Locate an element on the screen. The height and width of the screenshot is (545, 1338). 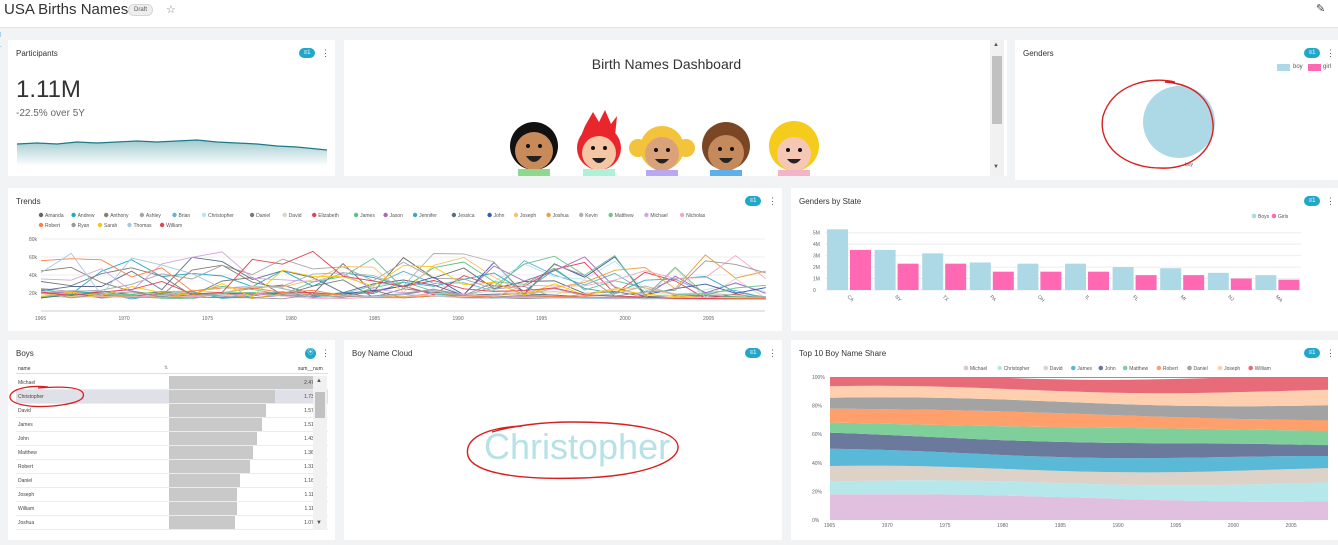
draft-badge: Draft is located at coordinates (141, 10).